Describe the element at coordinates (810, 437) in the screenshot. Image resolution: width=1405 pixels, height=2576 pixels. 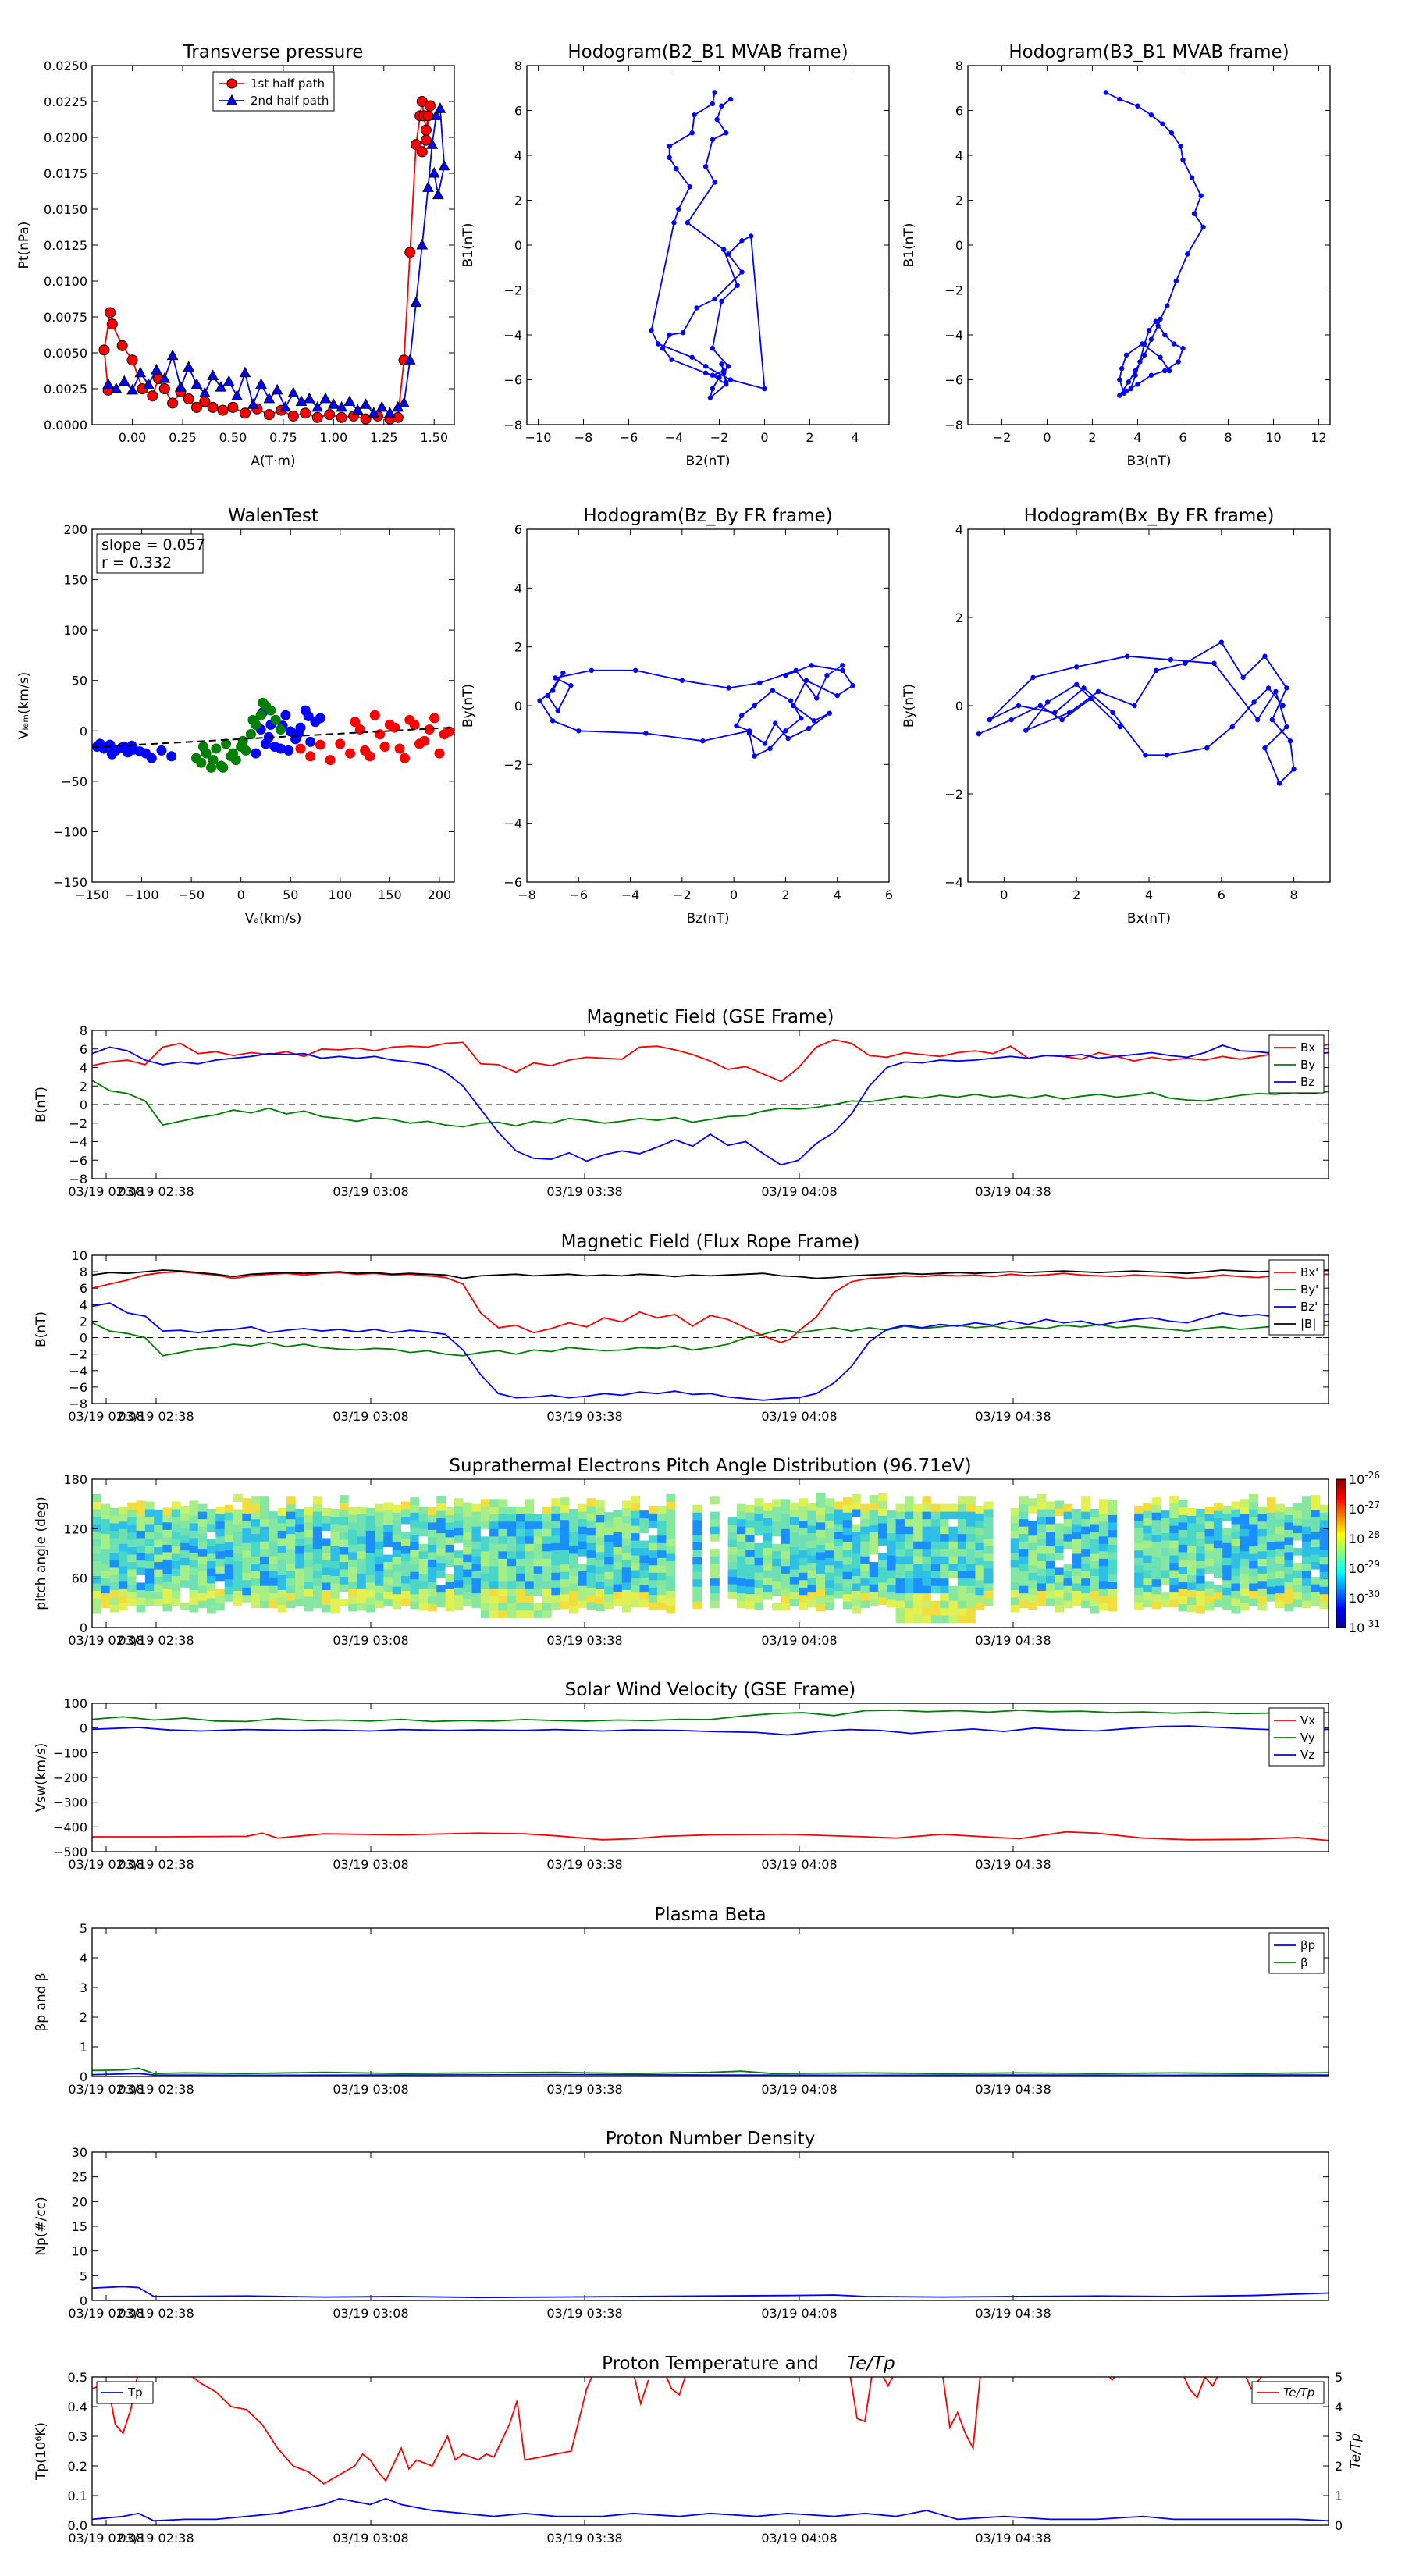
I see `x-tick-label: 2` at that location.